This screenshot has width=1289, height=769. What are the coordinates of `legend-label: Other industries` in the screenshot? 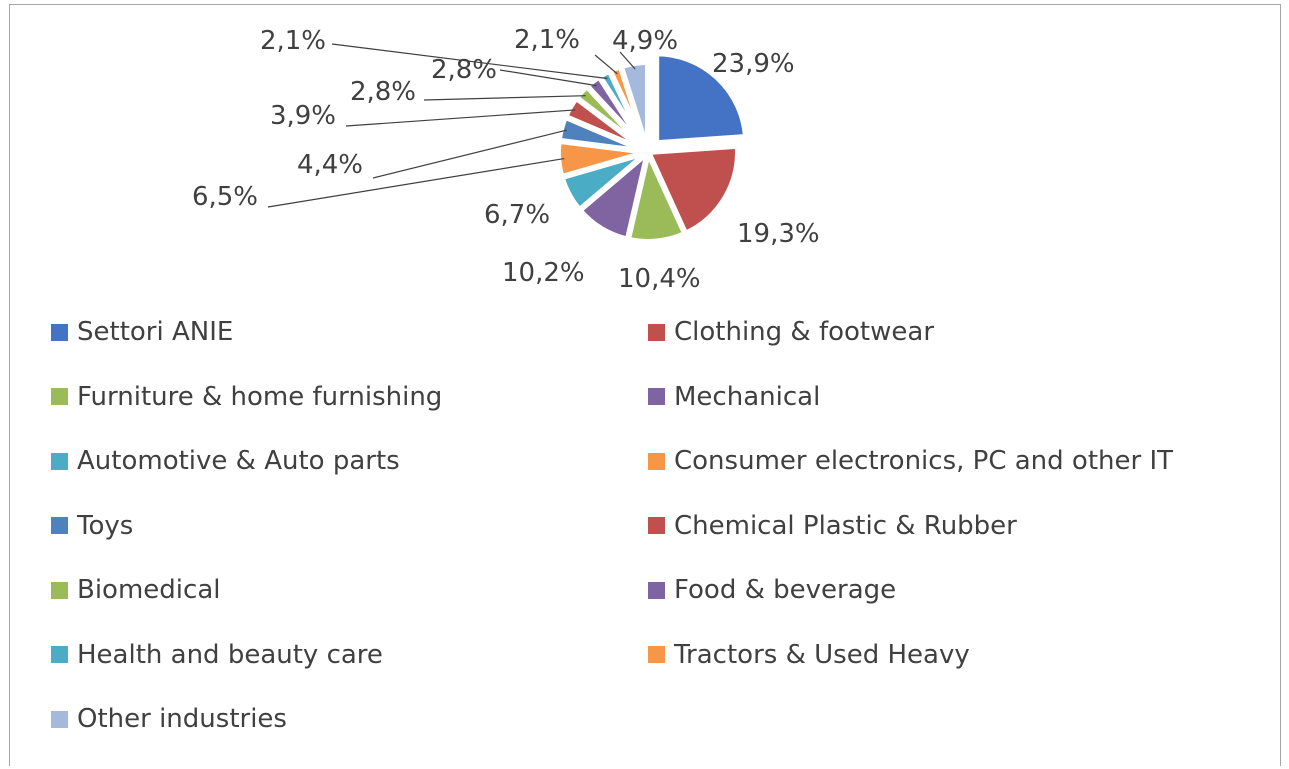 It's located at (182, 719).